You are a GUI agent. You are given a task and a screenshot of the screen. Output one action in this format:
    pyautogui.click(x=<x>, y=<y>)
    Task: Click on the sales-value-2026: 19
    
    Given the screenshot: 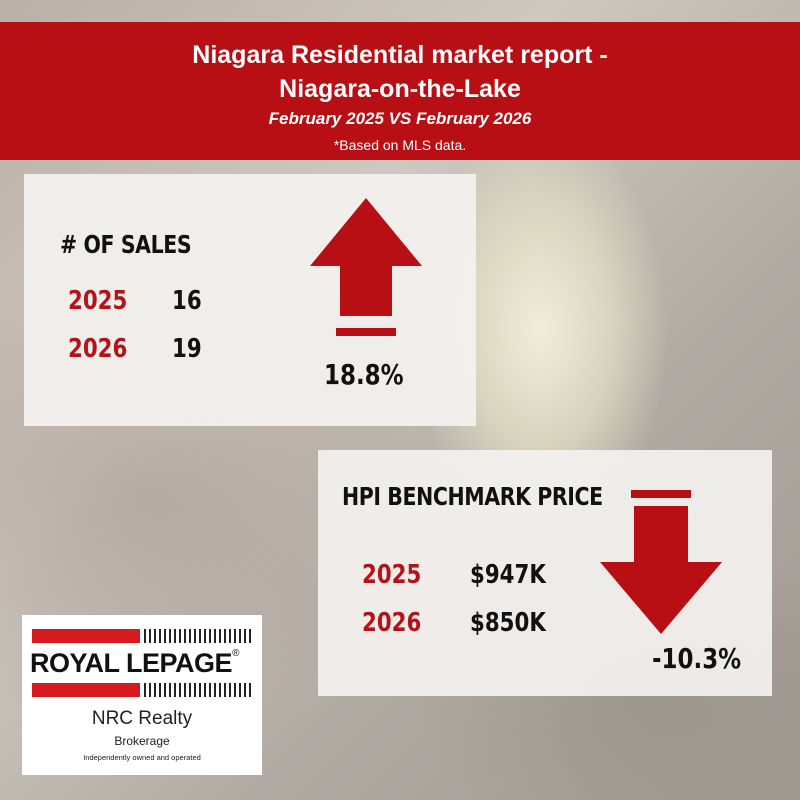 What is the action you would take?
    pyautogui.click(x=187, y=349)
    